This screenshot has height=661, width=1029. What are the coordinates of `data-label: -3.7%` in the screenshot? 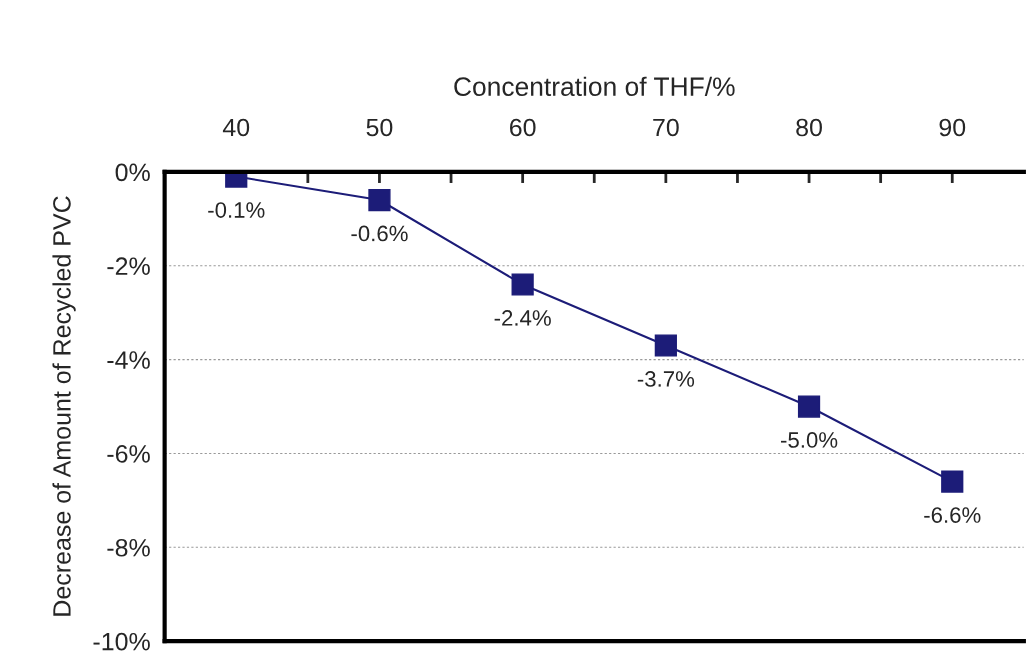 It's located at (666, 379).